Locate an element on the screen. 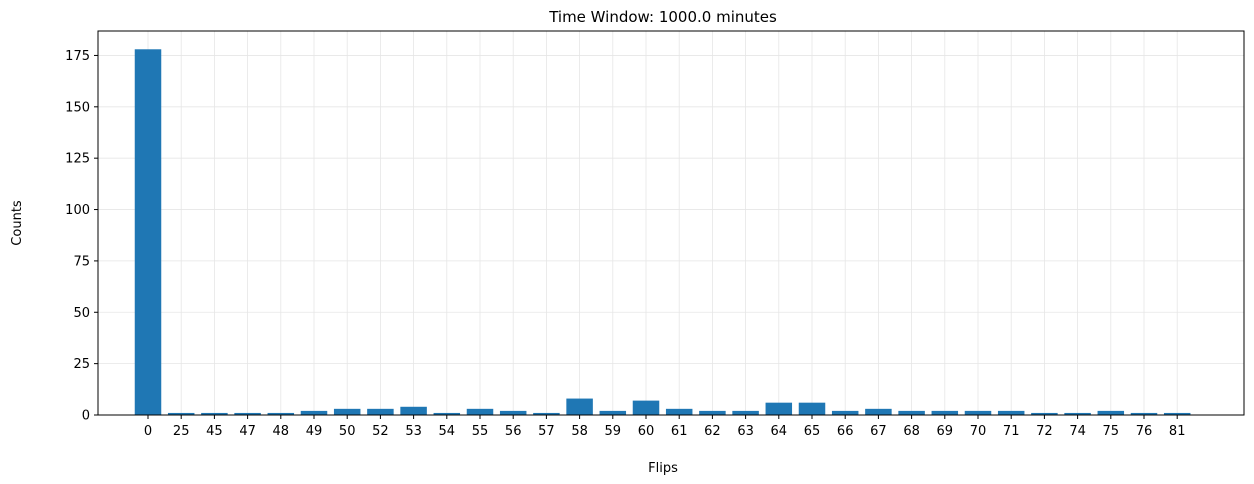 The width and height of the screenshot is (1254, 484). x-tick-label: 71 is located at coordinates (1011, 431).